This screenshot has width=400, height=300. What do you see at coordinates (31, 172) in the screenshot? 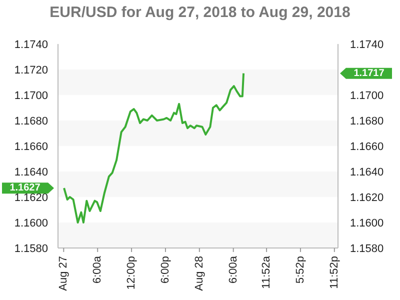
I see `y-tick-label: 1.1640` at bounding box center [31, 172].